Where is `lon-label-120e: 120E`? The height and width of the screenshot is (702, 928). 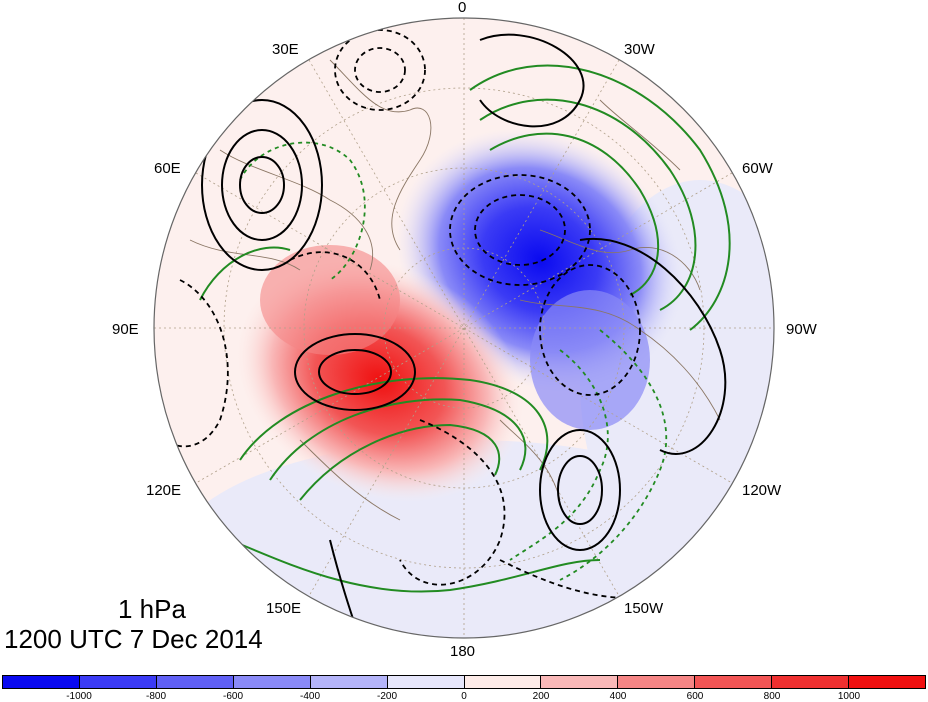 lon-label-120e: 120E is located at coordinates (164, 490).